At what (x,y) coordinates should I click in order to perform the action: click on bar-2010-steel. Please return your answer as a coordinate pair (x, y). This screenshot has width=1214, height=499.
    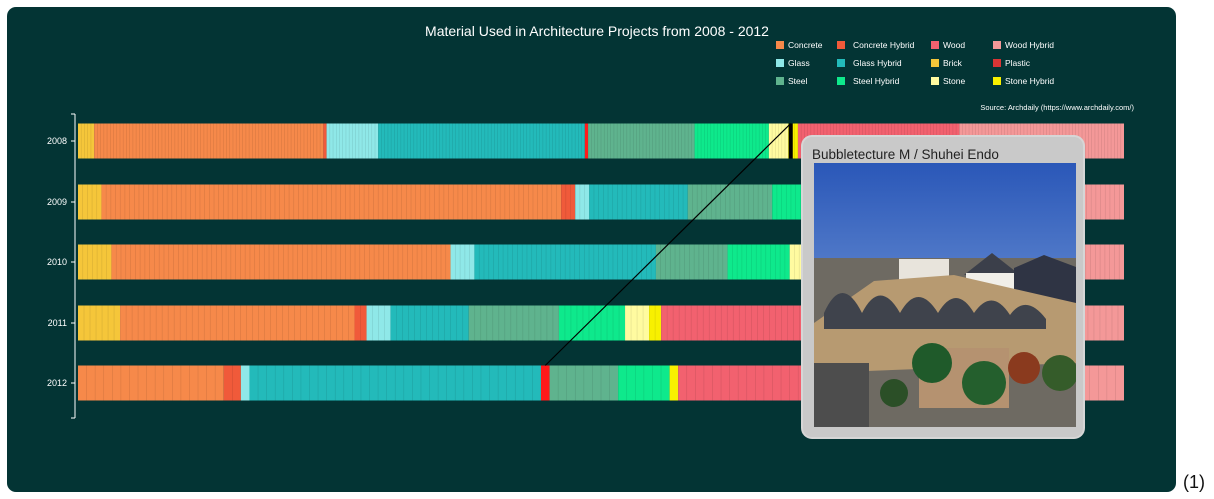
    Looking at the image, I should click on (691, 262).